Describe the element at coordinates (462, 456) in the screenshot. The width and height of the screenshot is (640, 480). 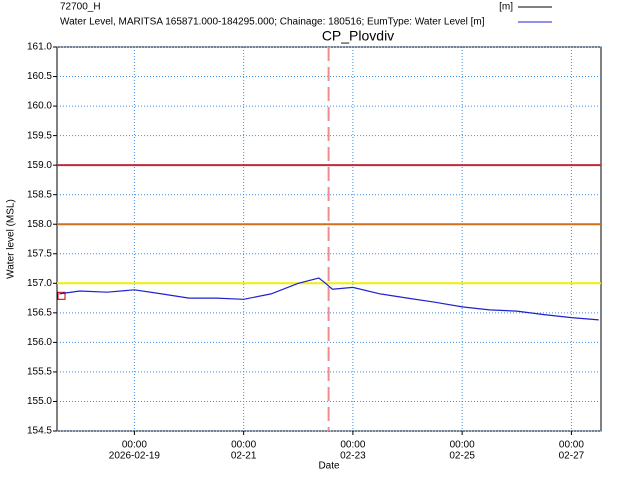
I see `x-tick-label: 02-25` at that location.